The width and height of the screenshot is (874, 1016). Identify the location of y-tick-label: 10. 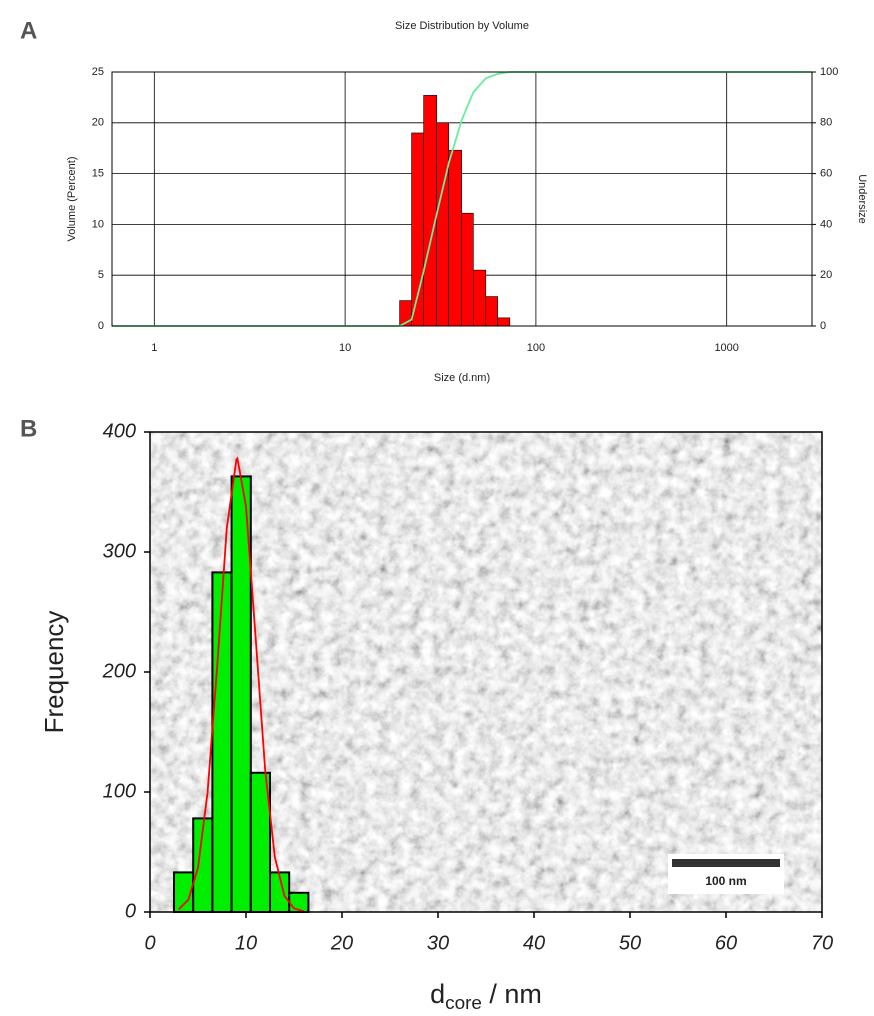
(98, 224).